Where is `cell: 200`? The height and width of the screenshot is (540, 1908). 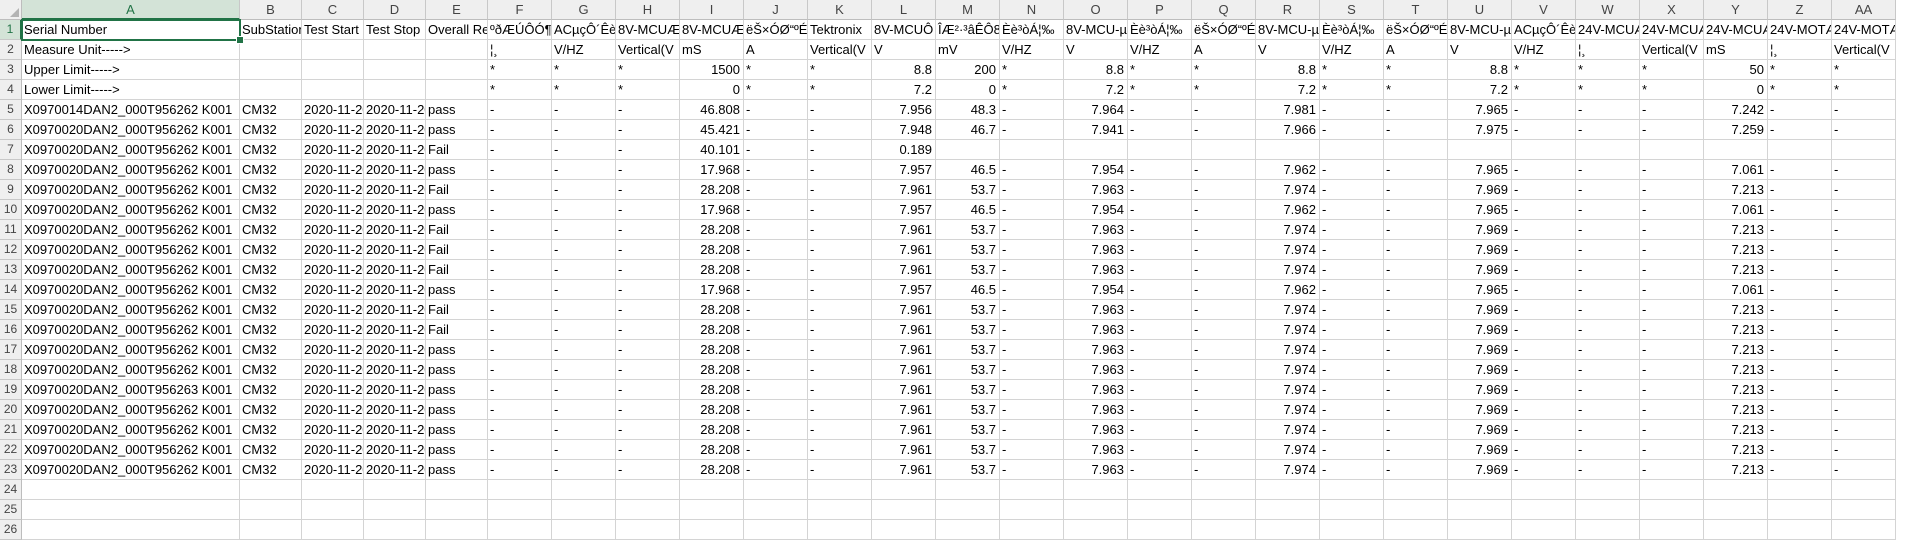
cell: 200 is located at coordinates (968, 70).